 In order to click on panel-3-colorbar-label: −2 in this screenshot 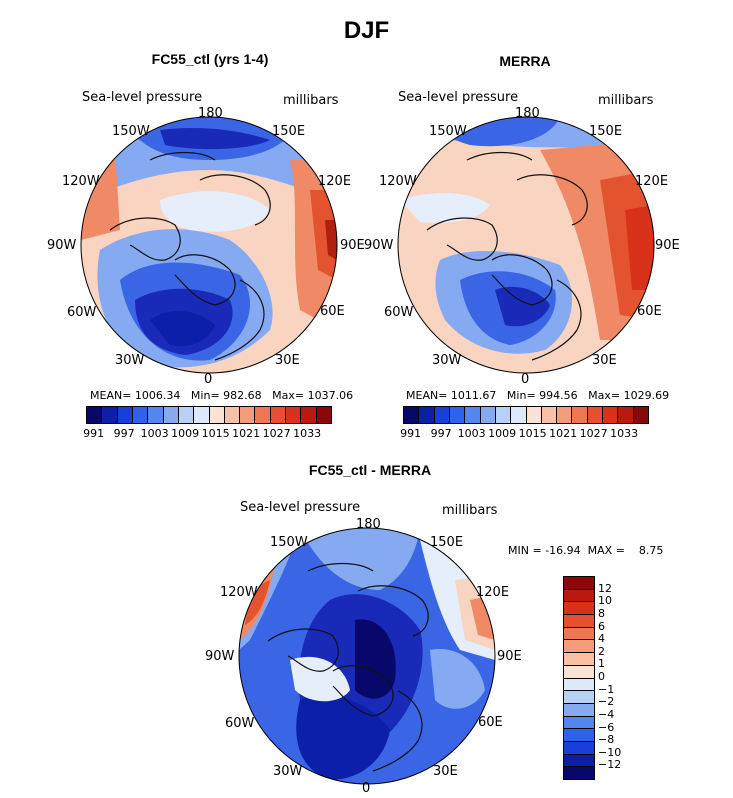, I will do `click(606, 702)`.